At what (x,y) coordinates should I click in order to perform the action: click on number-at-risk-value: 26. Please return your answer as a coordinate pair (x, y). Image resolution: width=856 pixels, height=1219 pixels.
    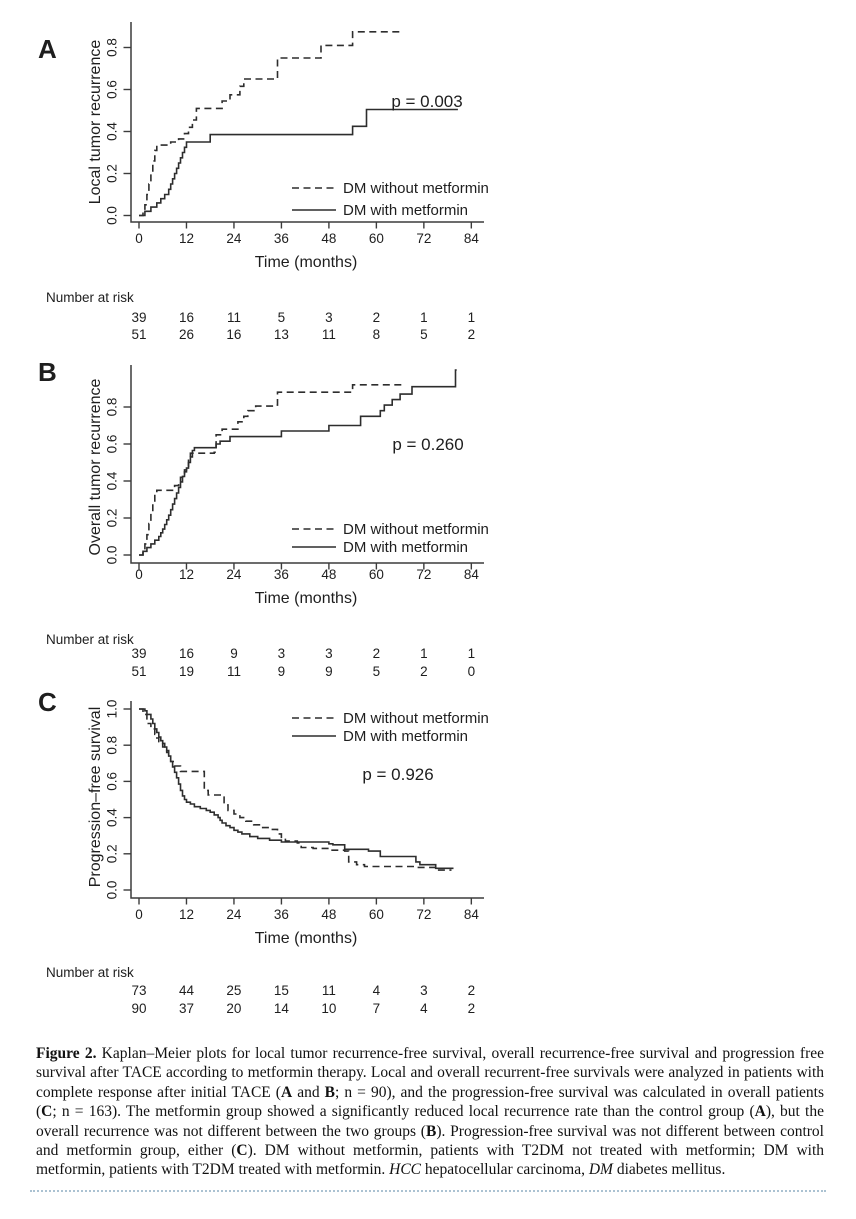
    Looking at the image, I should click on (186, 334).